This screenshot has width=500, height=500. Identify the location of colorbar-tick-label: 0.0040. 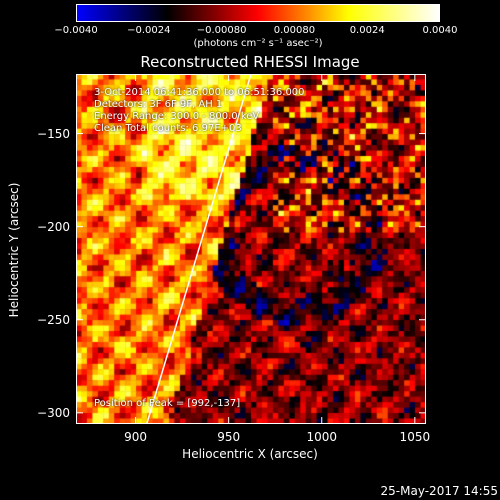
(440, 30).